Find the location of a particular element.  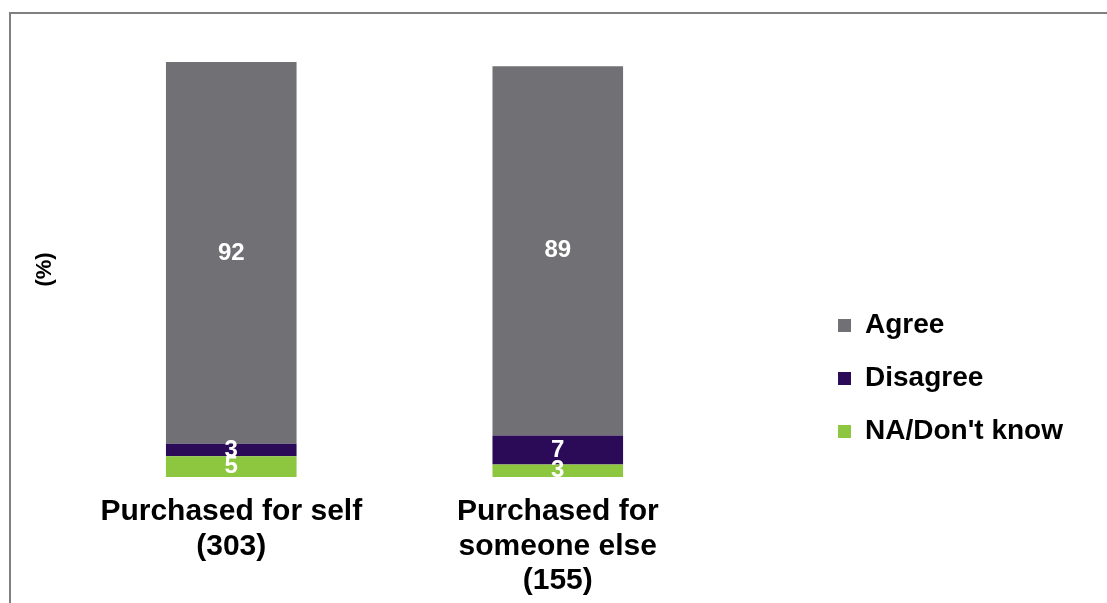

legend-label: NA/Don't know is located at coordinates (964, 430).